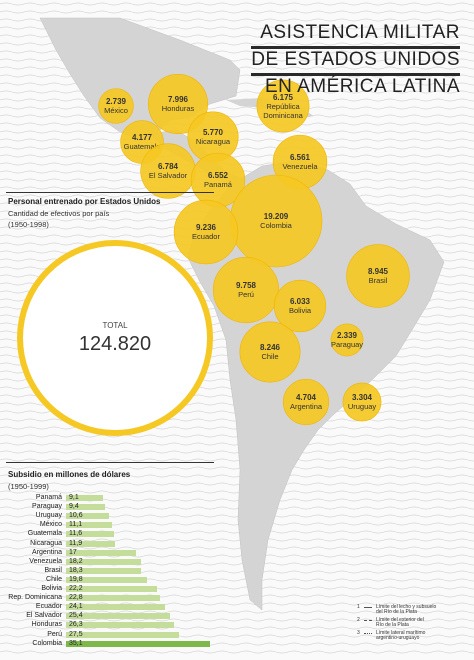  What do you see at coordinates (76, 607) in the screenshot?
I see `bar-value-label: 24,1` at bounding box center [76, 607].